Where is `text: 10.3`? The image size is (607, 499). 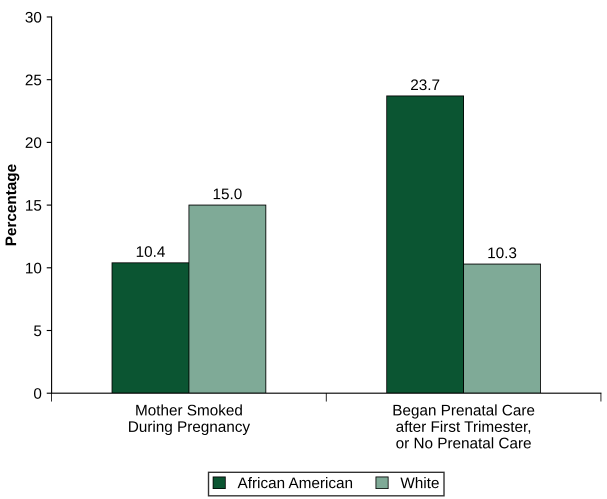
text: 10.3 is located at coordinates (502, 252).